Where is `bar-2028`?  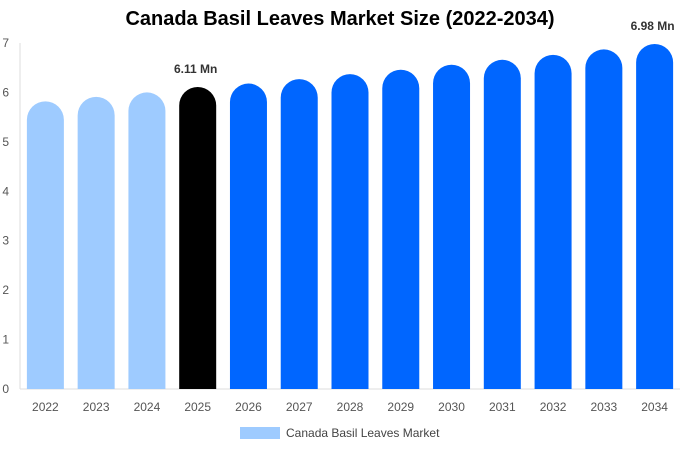
bar-2028 is located at coordinates (350, 231).